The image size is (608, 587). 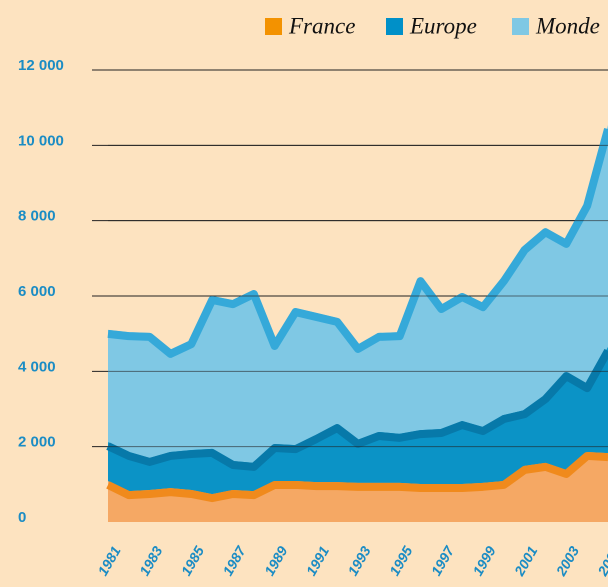 I want to click on y-tick-label: 4 000, so click(x=37, y=366).